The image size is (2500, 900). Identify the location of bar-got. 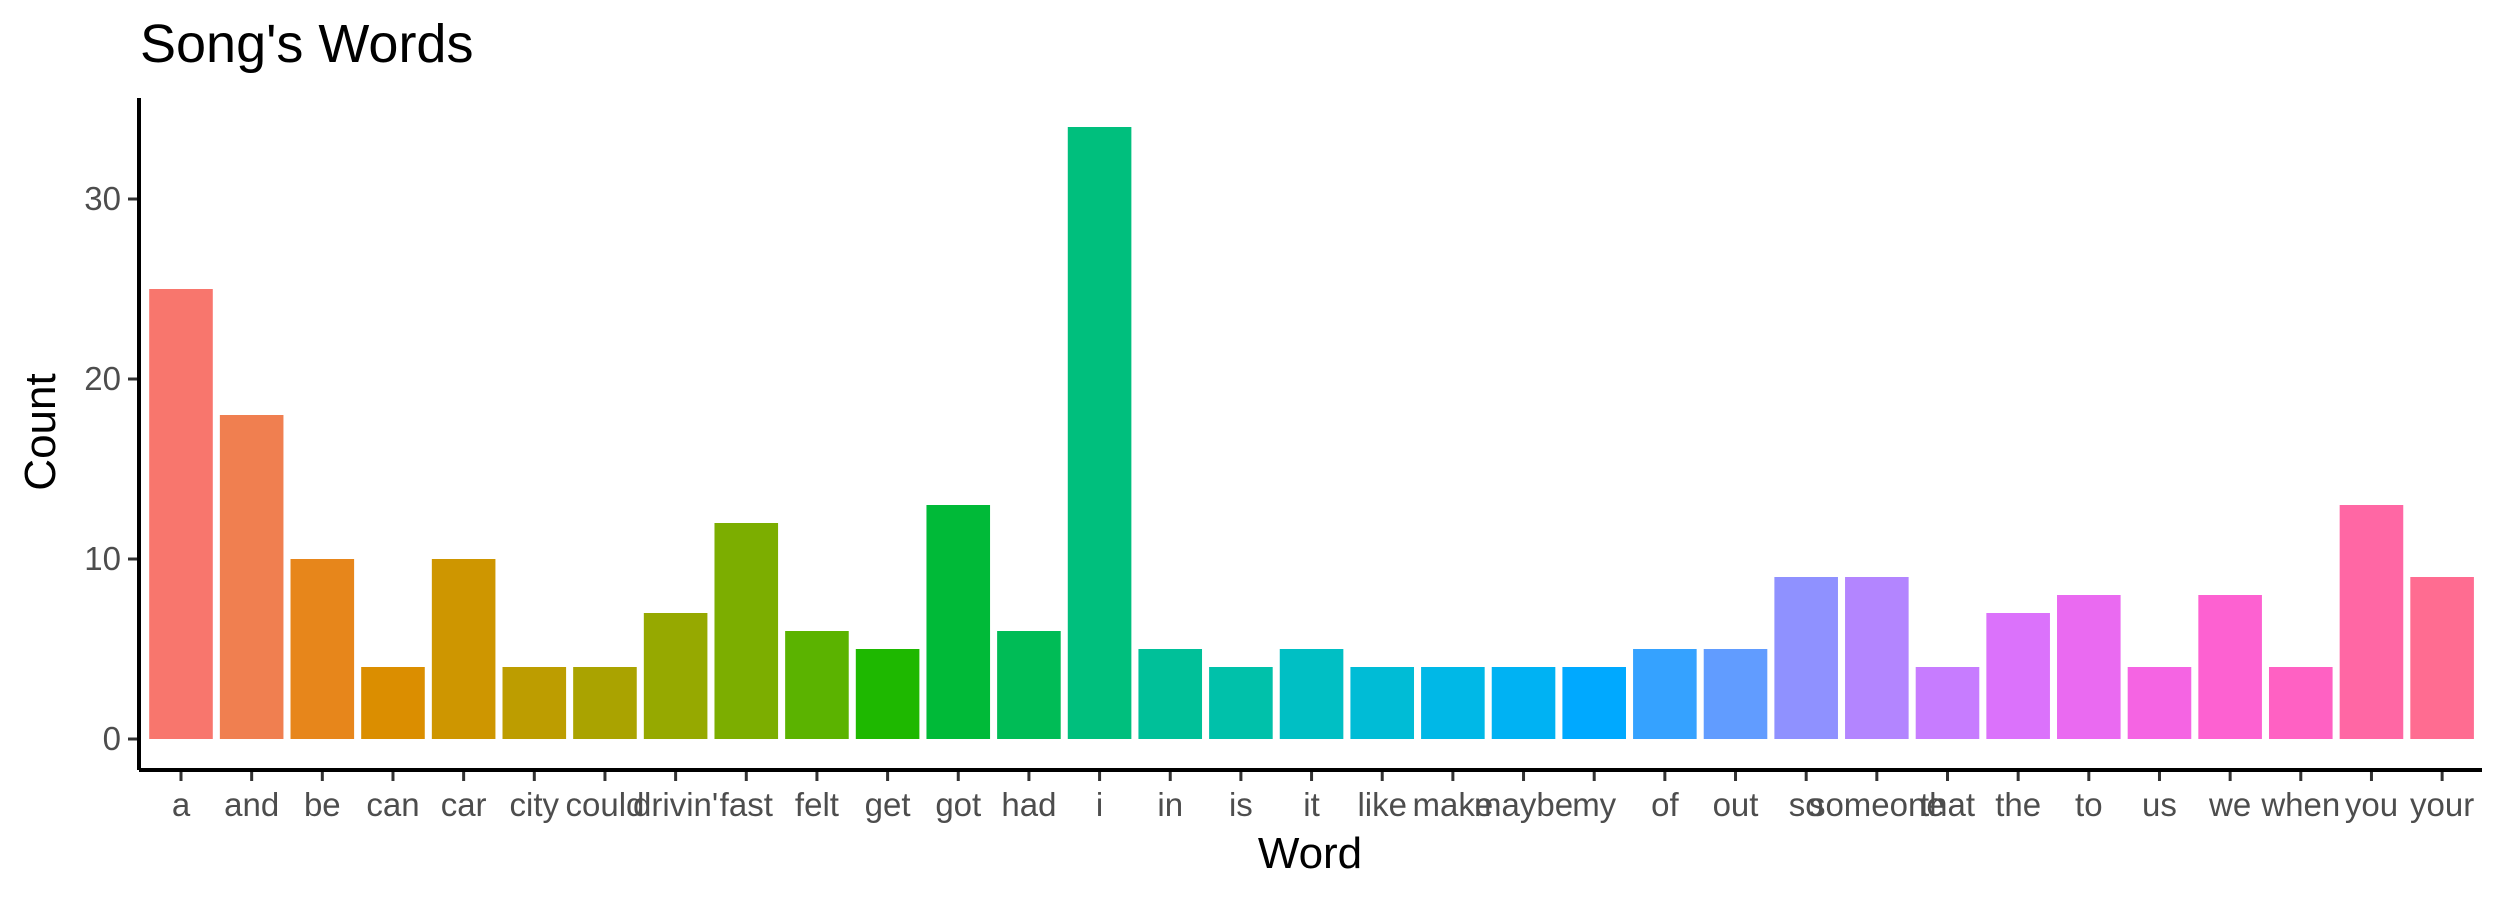
(958, 622).